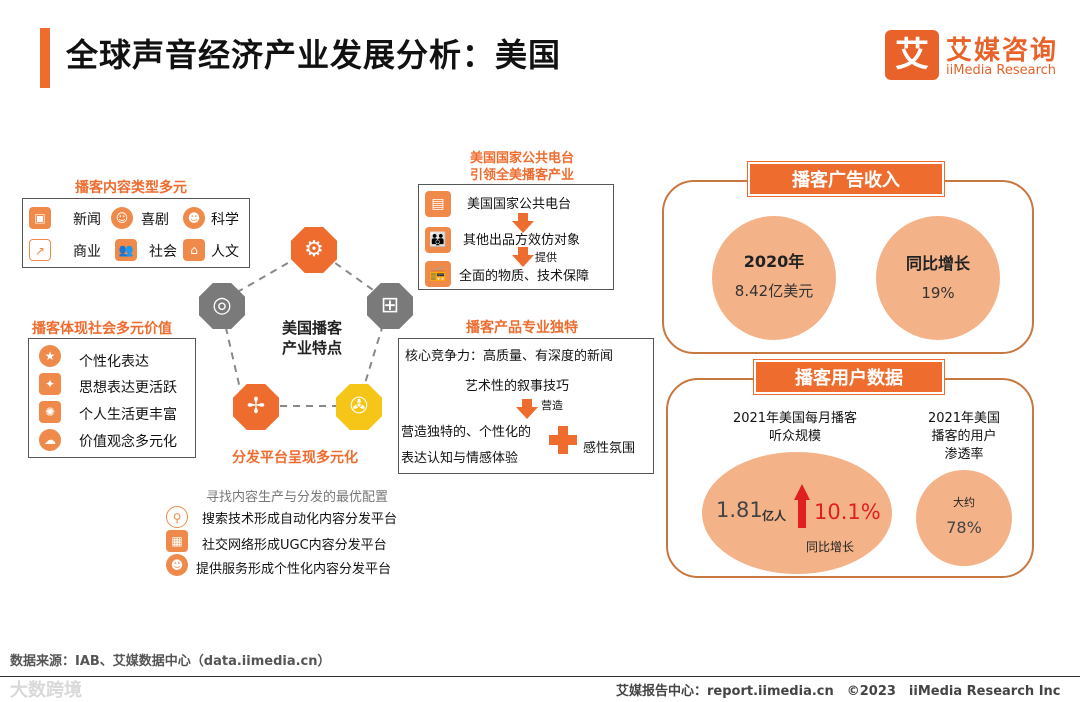 Image resolution: width=1080 pixels, height=702 pixels. Describe the element at coordinates (128, 415) in the screenshot. I see `social-value-label: 个人生活更丰富` at that location.